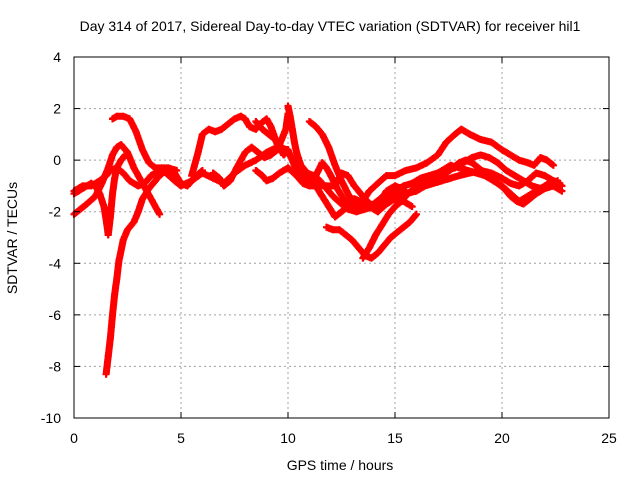 This screenshot has height=480, width=640. I want to click on y-tick-label: -8, so click(55, 366).